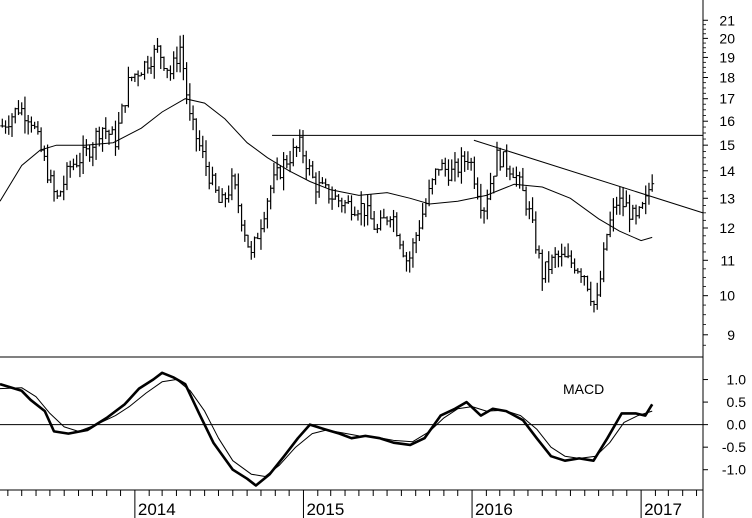 This screenshot has width=752, height=518. Describe the element at coordinates (737, 402) in the screenshot. I see `macd-tick-label: 0.5` at that location.